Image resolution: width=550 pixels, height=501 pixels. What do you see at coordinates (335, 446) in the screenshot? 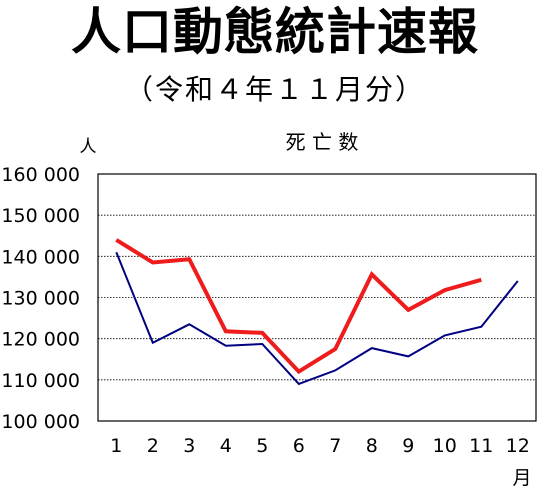
I see `x-tick-label: 7` at bounding box center [335, 446].